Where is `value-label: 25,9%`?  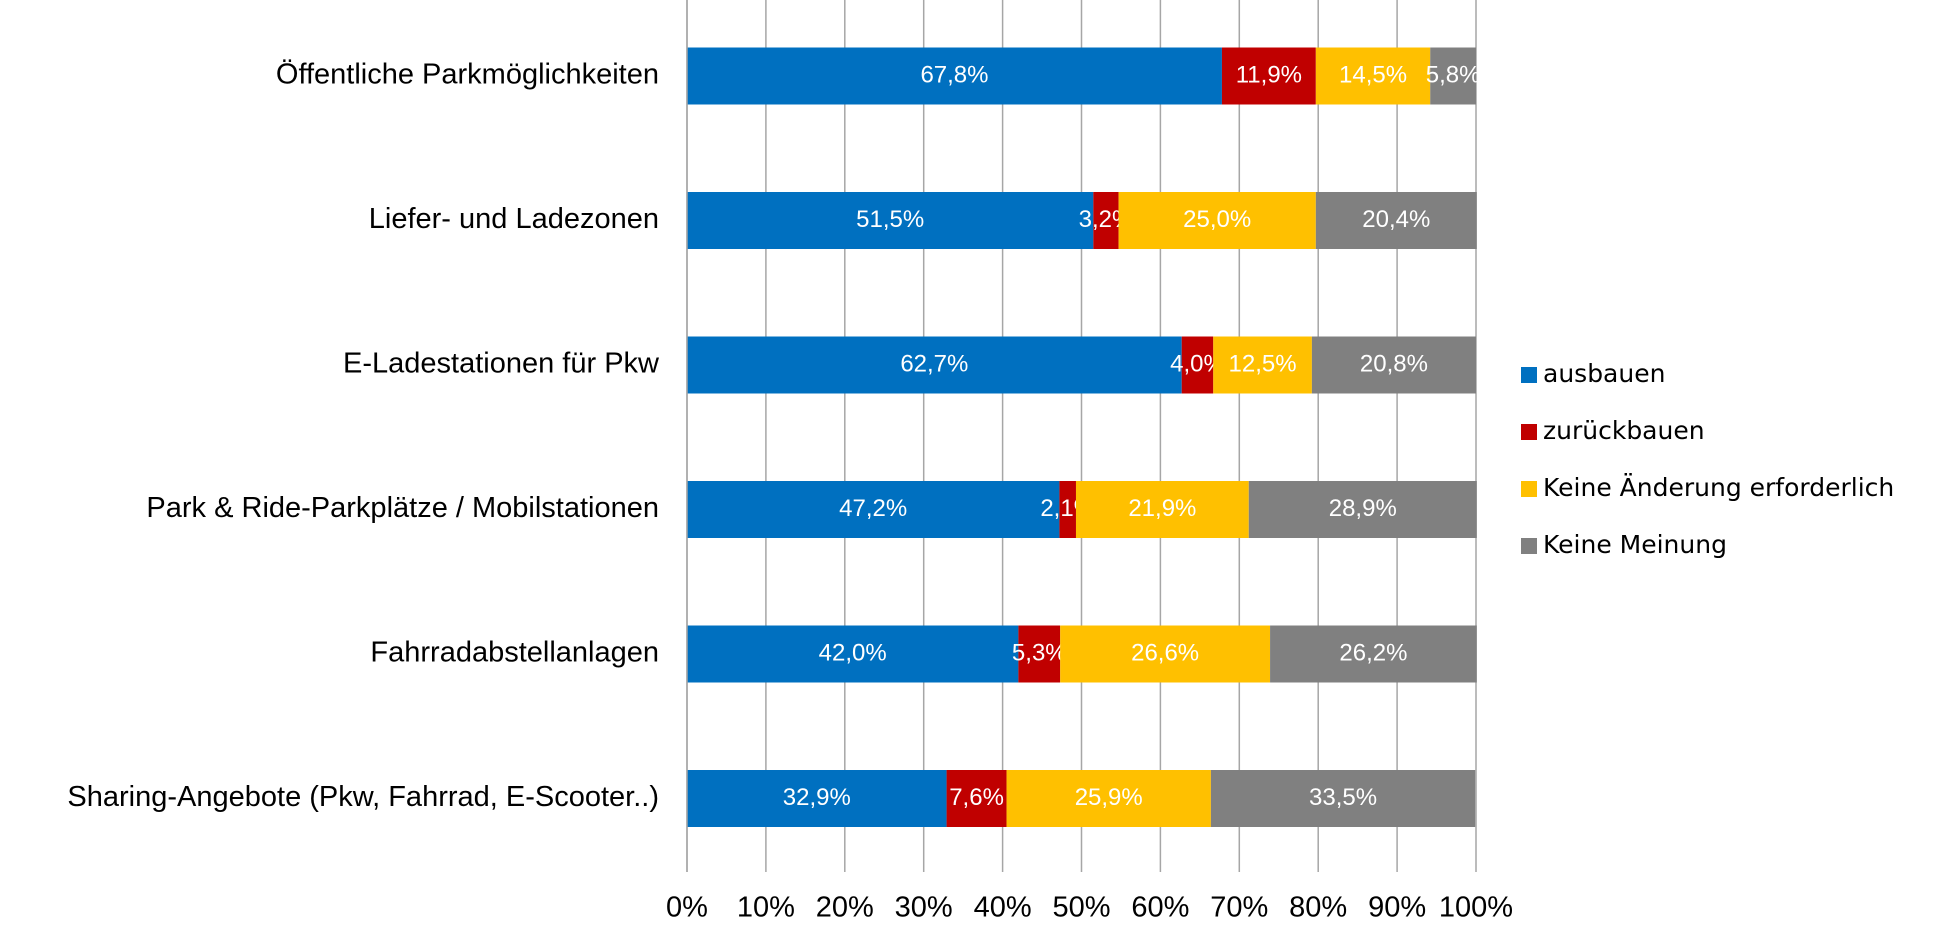 value-label: 25,9% is located at coordinates (1109, 797).